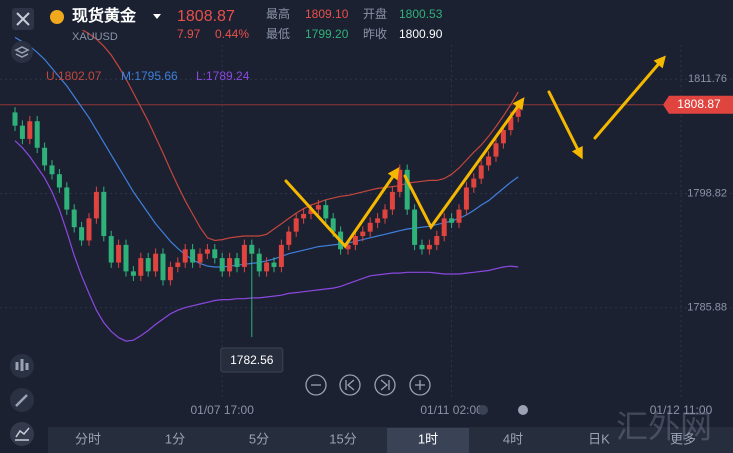  I want to click on low-label: 1782.56, so click(252, 360).